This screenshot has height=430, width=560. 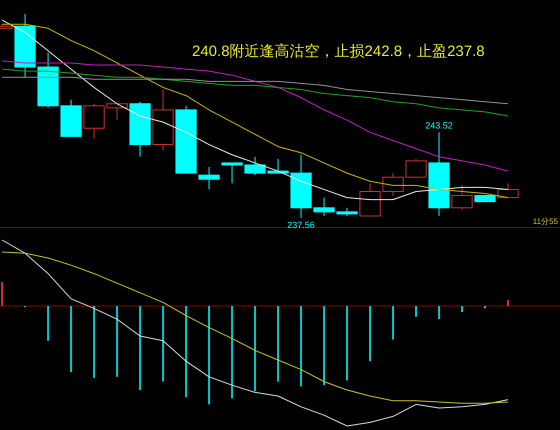 What do you see at coordinates (545, 221) in the screenshot?
I see `text: 11分55` at bounding box center [545, 221].